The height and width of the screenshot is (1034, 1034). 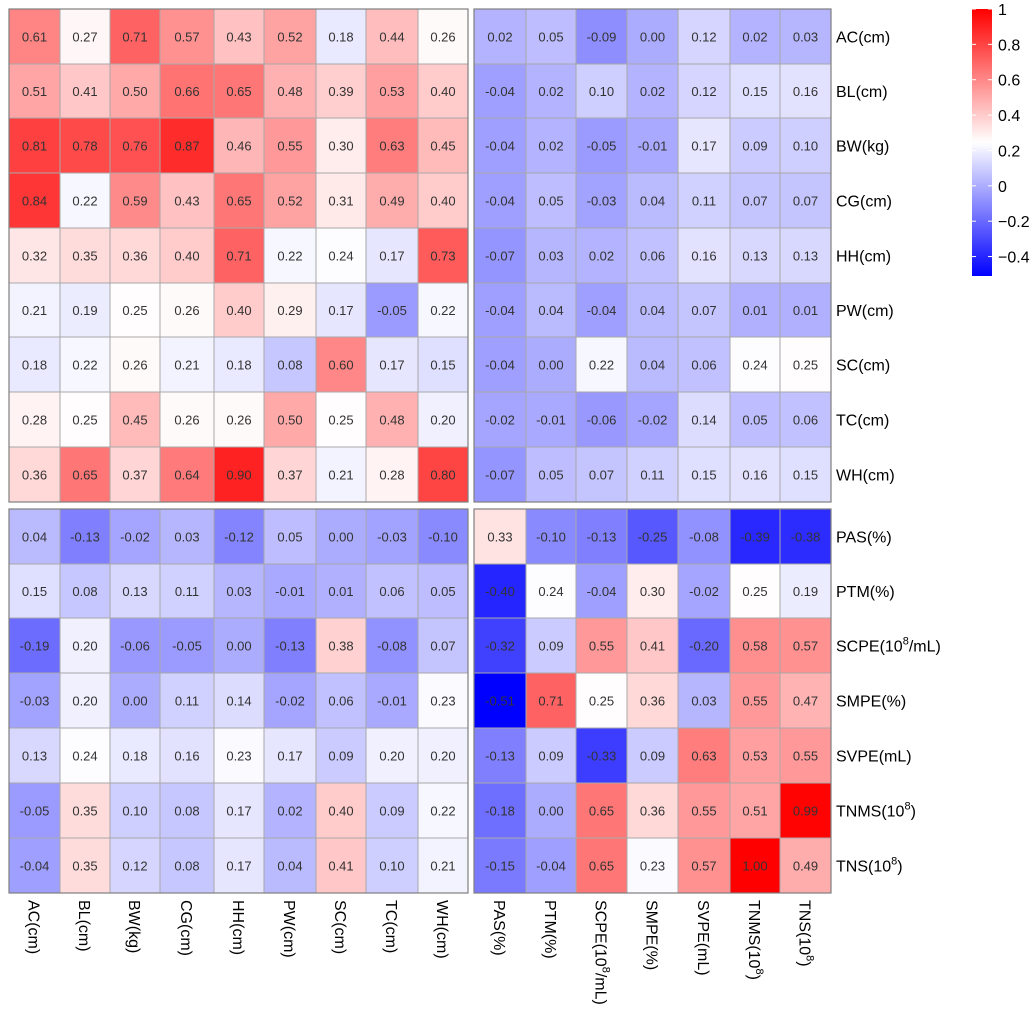 I want to click on cell-value-label: 0.24, so click(x=550, y=591).